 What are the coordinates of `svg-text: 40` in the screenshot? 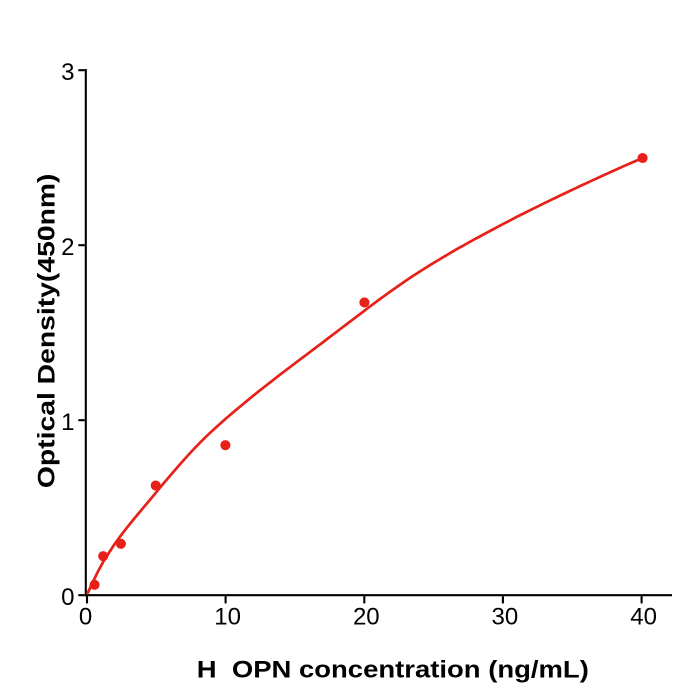 It's located at (643, 616).